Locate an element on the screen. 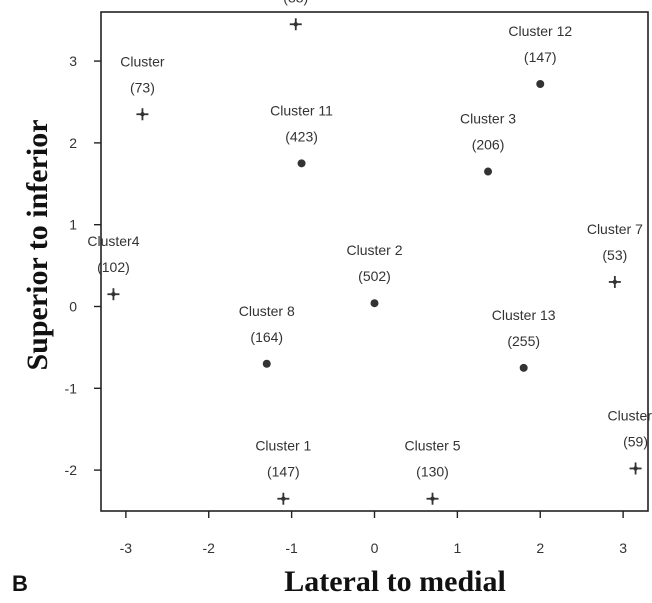 The height and width of the screenshot is (603, 652). cluster-point: Cluster 3 (206) is located at coordinates (488, 143).